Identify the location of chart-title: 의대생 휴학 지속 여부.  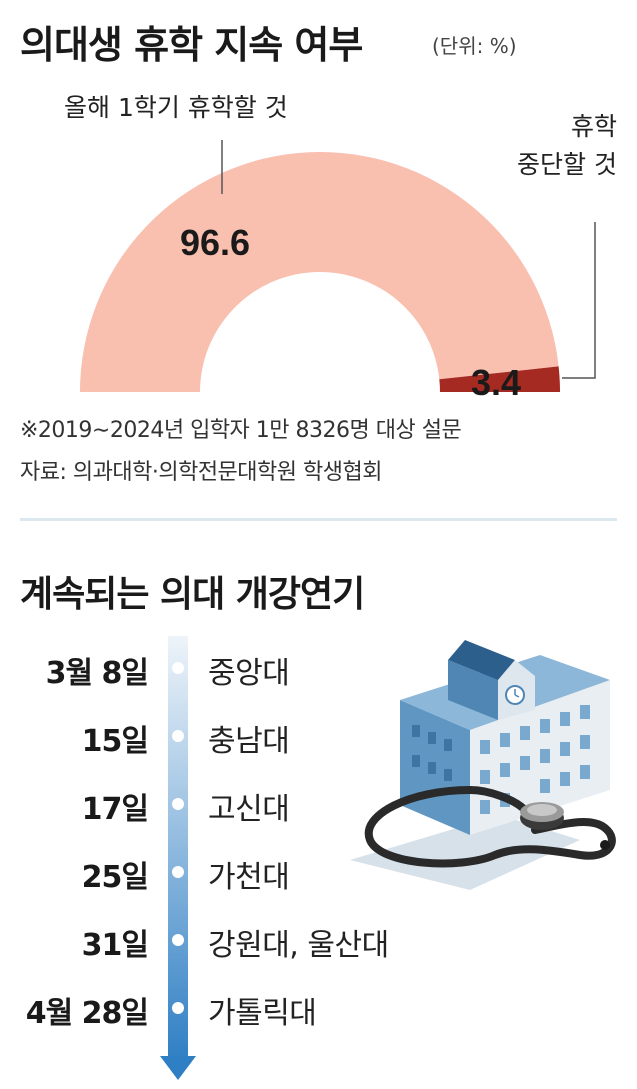
(191, 45).